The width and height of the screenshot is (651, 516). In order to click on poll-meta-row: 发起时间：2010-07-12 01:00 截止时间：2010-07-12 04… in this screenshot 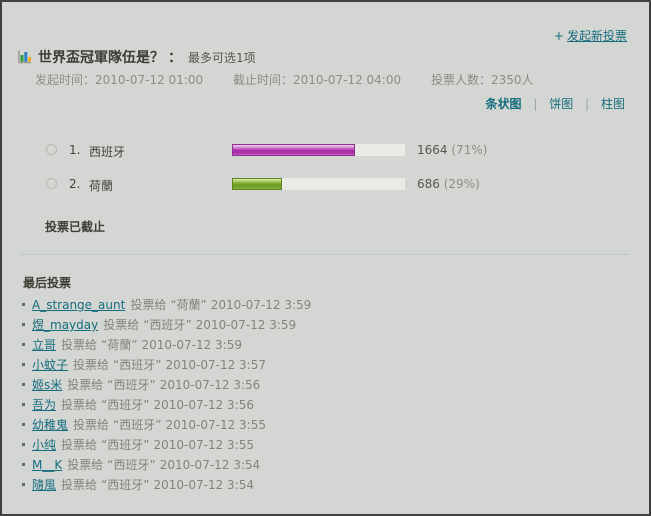, I will do `click(297, 79)`.